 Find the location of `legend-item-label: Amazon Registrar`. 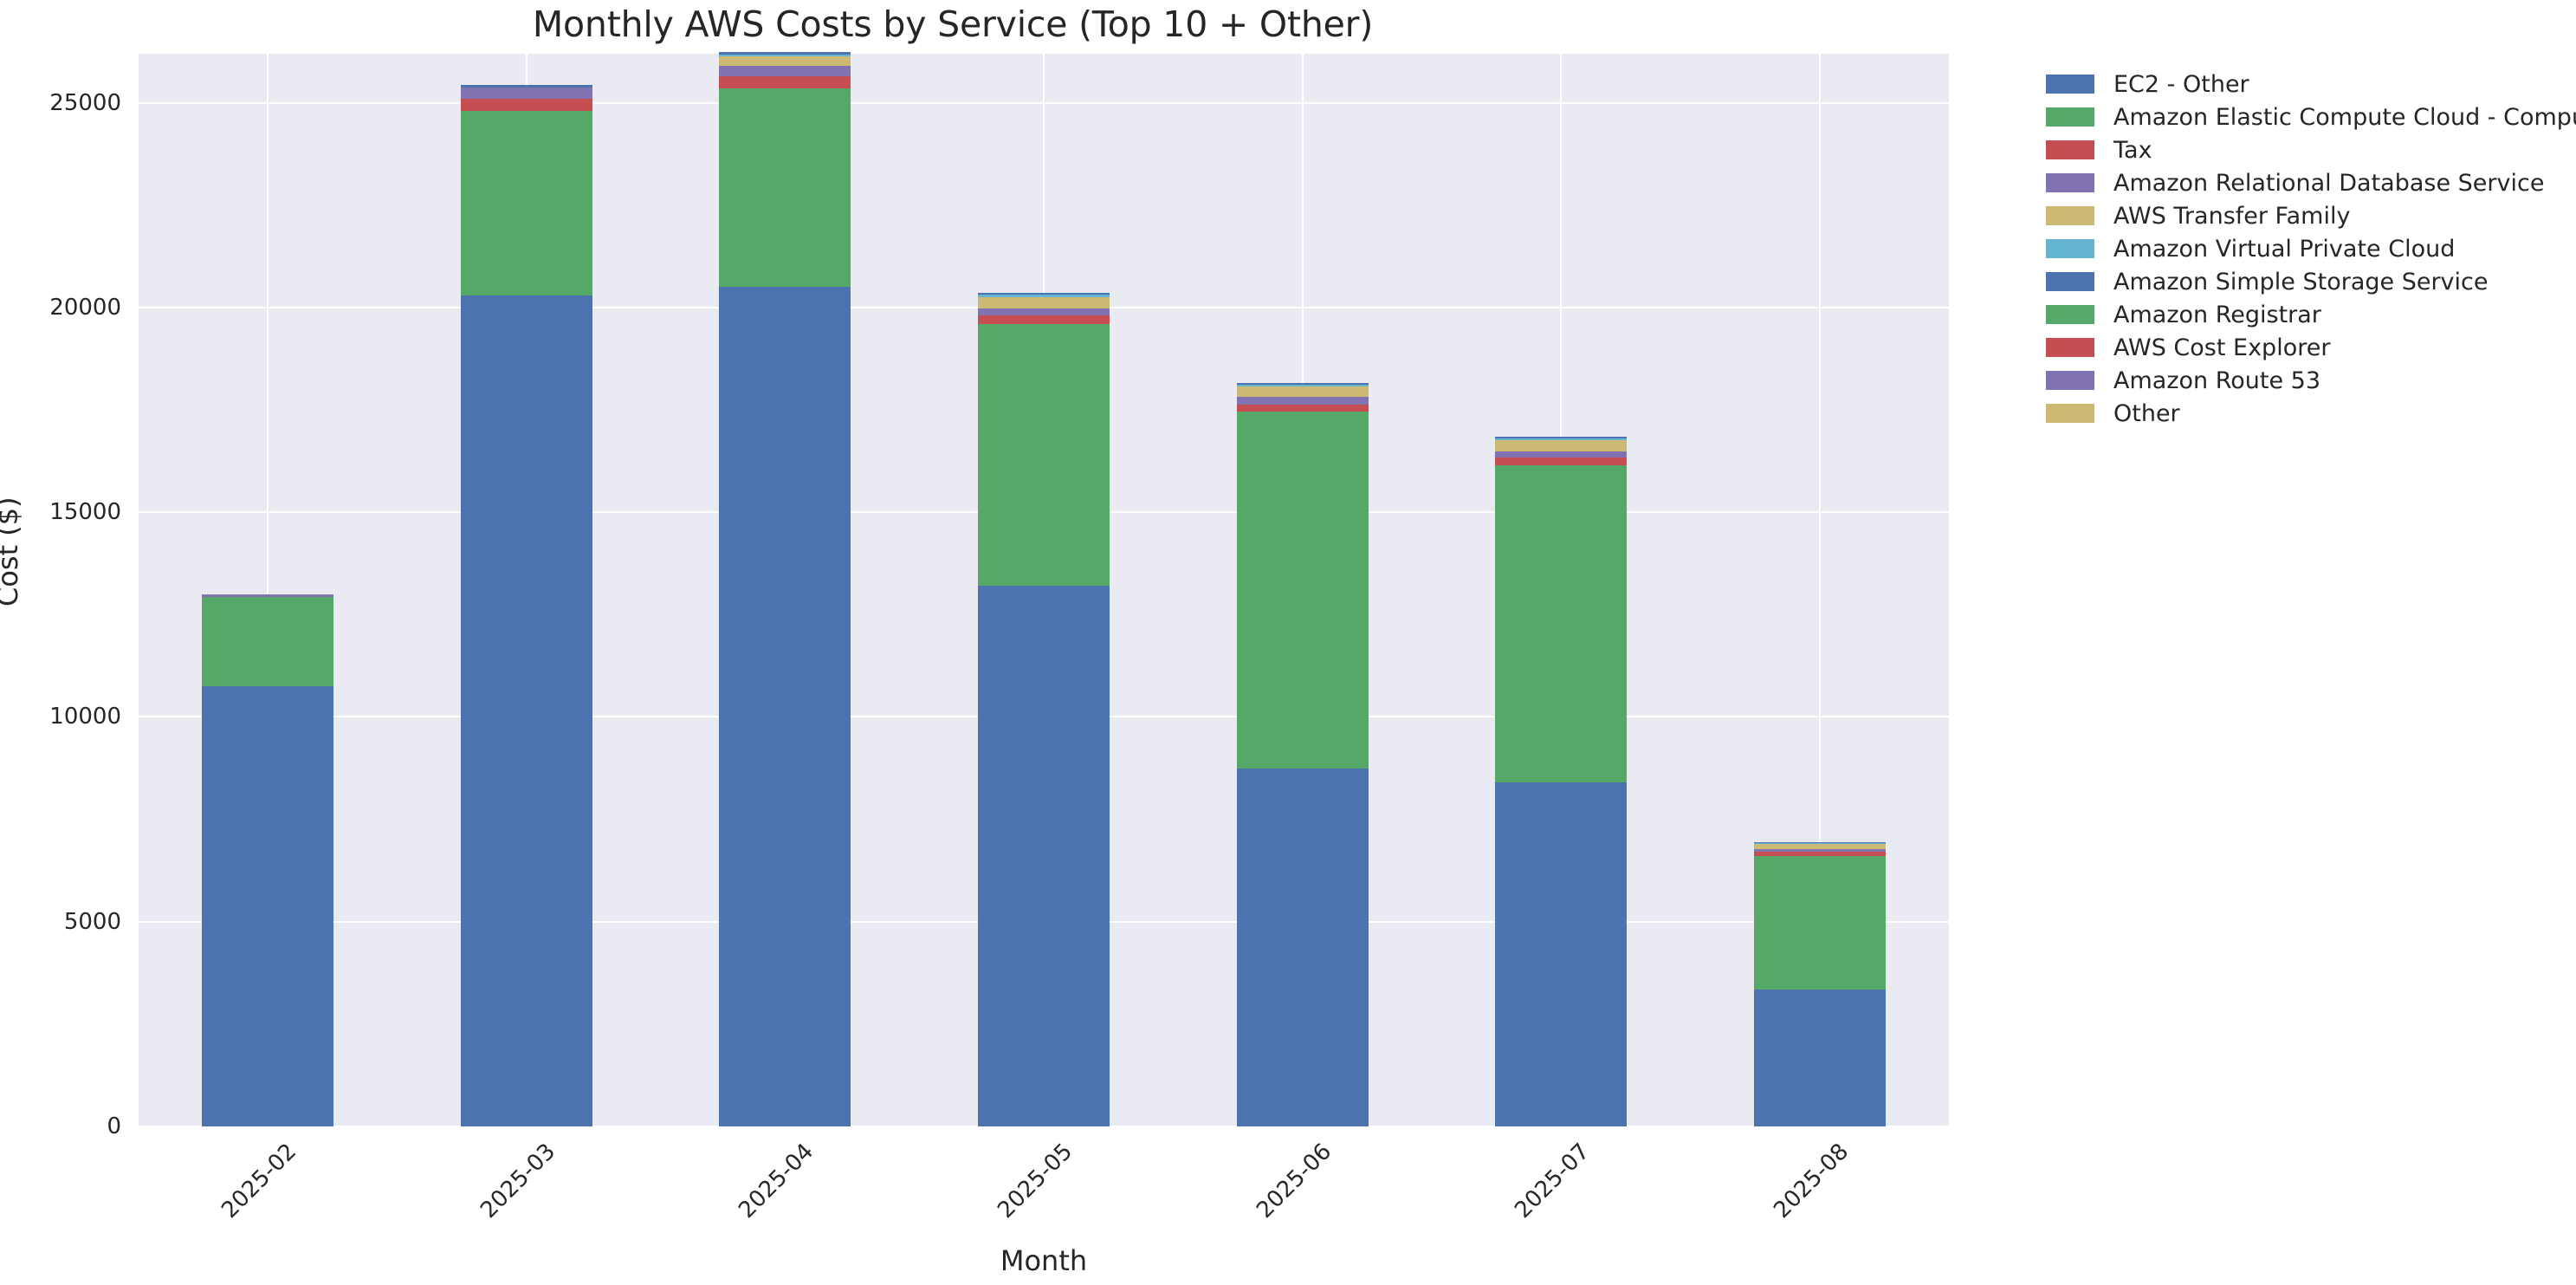

legend-item-label: Amazon Registrar is located at coordinates (2217, 314).